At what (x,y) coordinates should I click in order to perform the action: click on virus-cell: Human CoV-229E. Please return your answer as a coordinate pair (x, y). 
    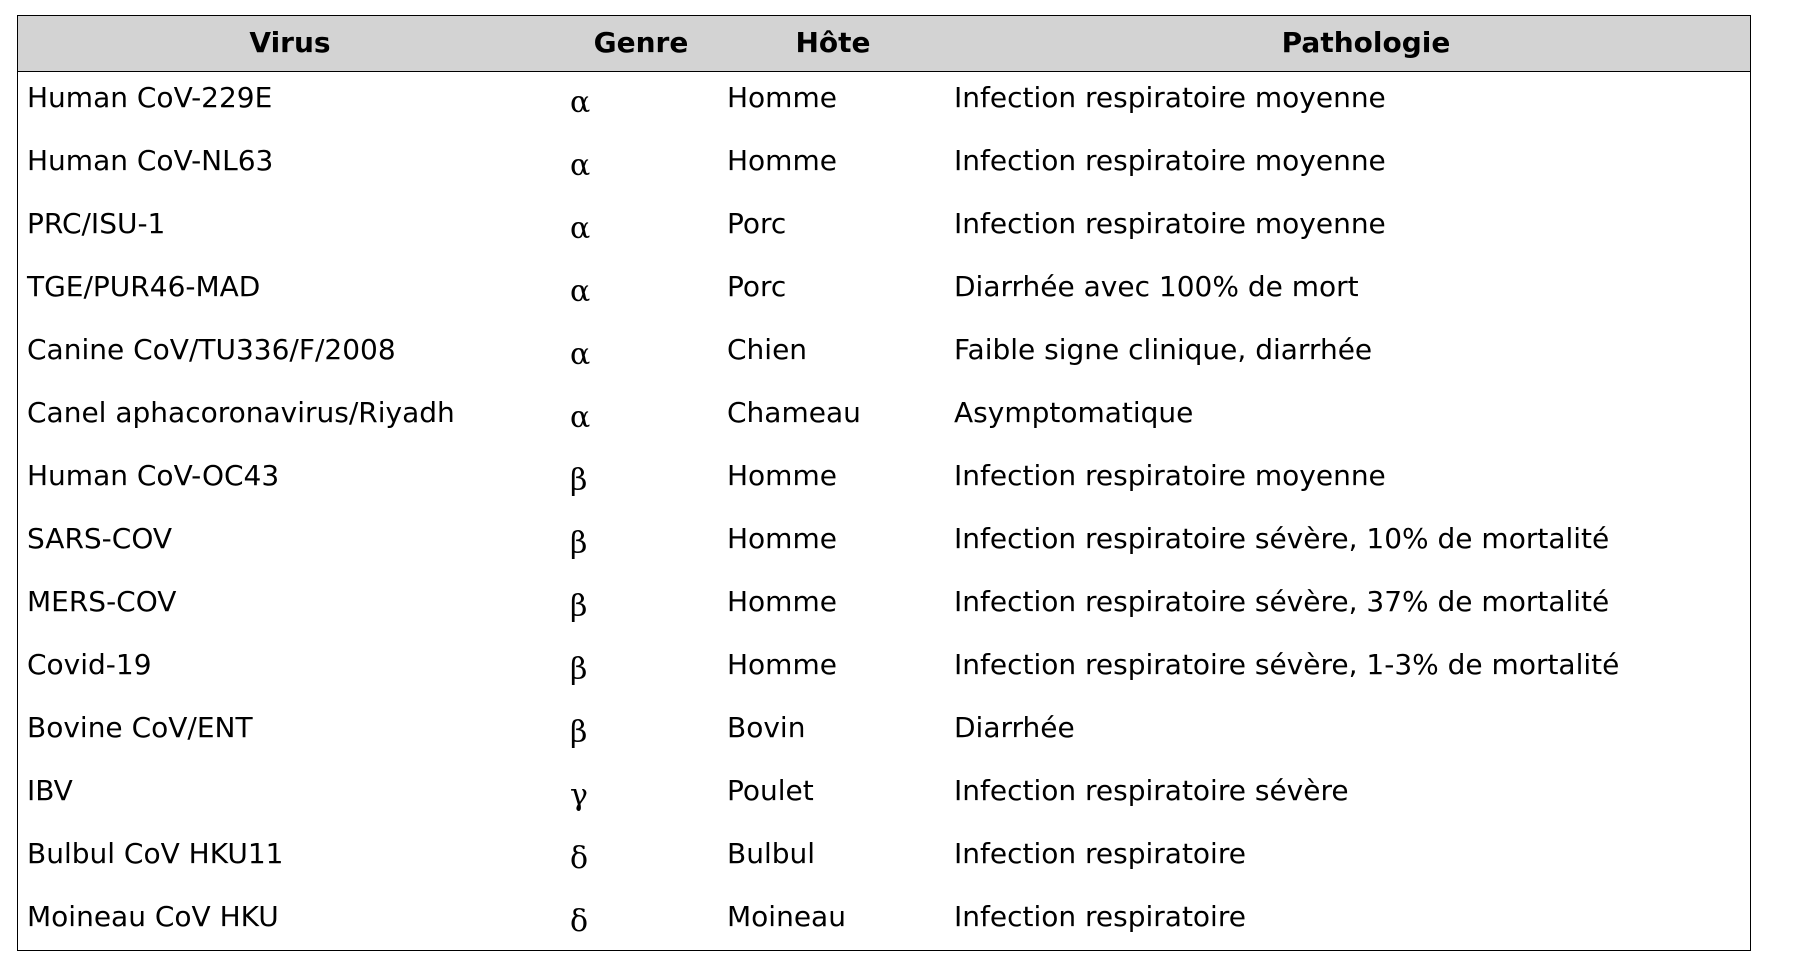
    Looking at the image, I should click on (150, 97).